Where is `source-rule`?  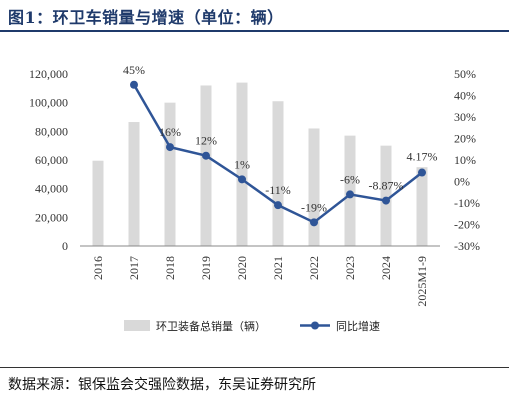 source-rule is located at coordinates (254, 367).